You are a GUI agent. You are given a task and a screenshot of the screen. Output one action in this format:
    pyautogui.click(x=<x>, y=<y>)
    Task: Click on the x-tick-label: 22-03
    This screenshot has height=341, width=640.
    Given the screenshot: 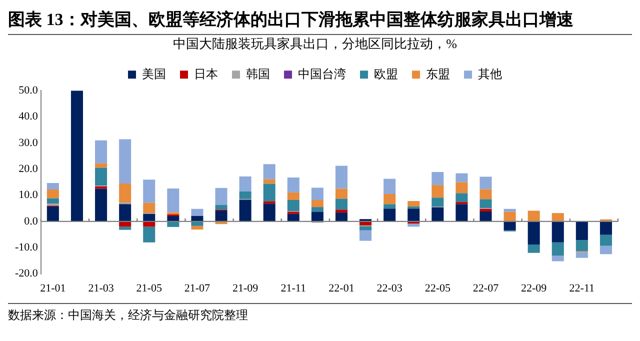 What is the action you would take?
    pyautogui.click(x=389, y=288)
    